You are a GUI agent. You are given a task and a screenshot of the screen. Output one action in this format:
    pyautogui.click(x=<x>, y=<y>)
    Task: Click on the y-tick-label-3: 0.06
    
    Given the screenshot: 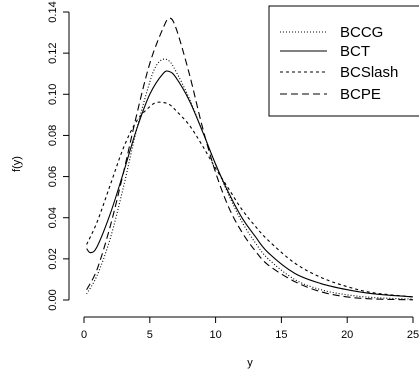 What is the action you would take?
    pyautogui.click(x=53, y=176)
    